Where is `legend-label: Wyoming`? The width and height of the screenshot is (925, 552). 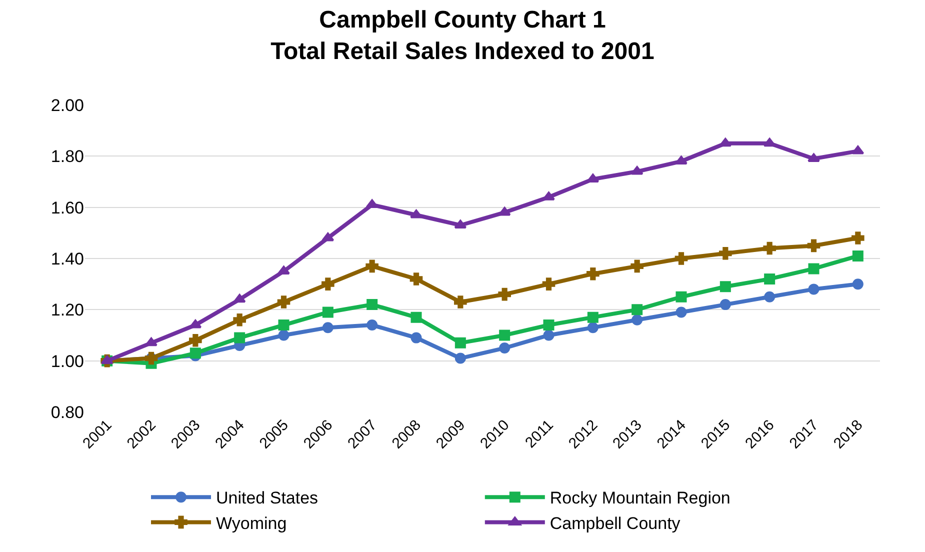
legend-label: Wyoming is located at coordinates (251, 523).